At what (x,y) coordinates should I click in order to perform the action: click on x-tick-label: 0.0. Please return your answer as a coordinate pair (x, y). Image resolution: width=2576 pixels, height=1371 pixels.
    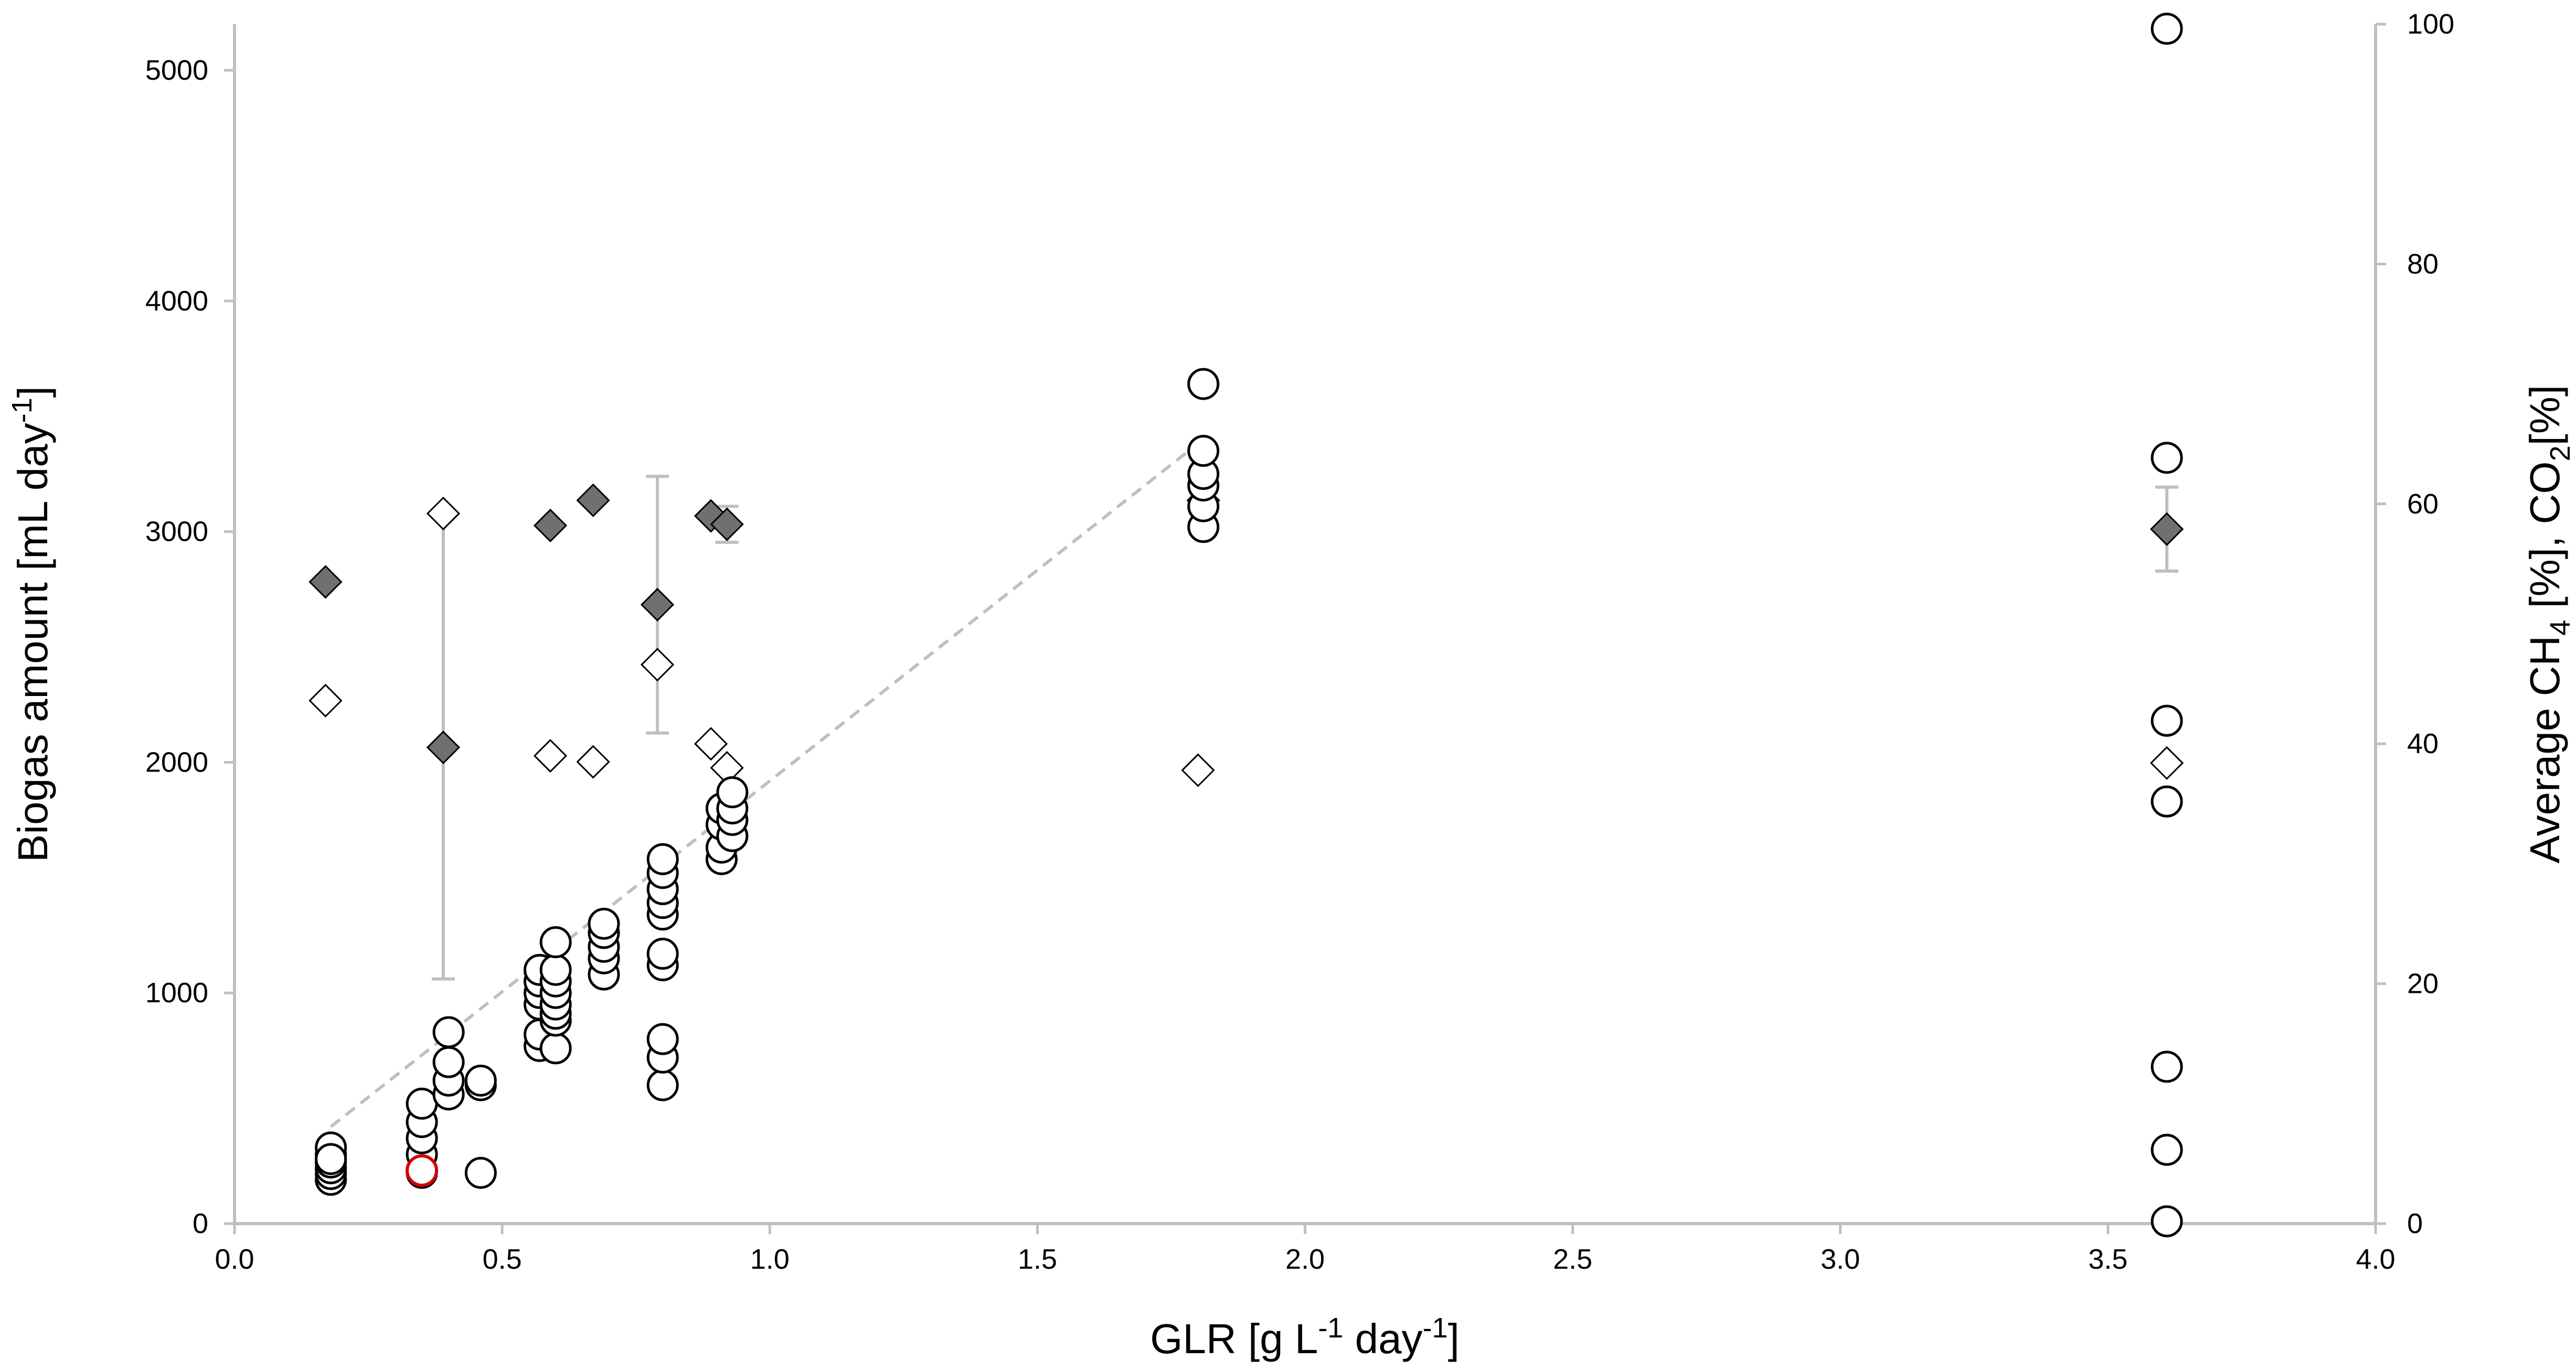
    Looking at the image, I should click on (234, 1259).